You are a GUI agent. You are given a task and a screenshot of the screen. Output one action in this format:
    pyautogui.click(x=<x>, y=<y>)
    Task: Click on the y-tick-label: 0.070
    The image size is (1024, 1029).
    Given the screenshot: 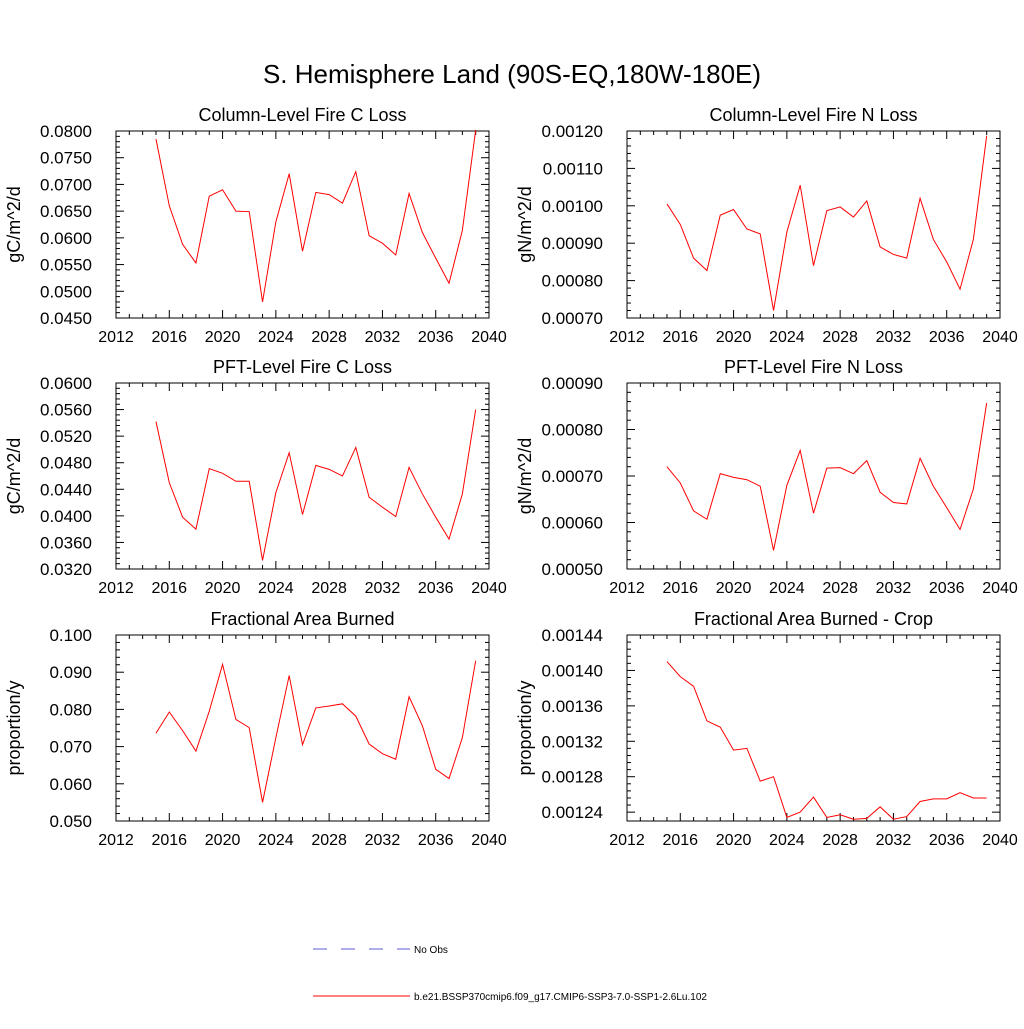 What is the action you would take?
    pyautogui.click(x=70, y=747)
    